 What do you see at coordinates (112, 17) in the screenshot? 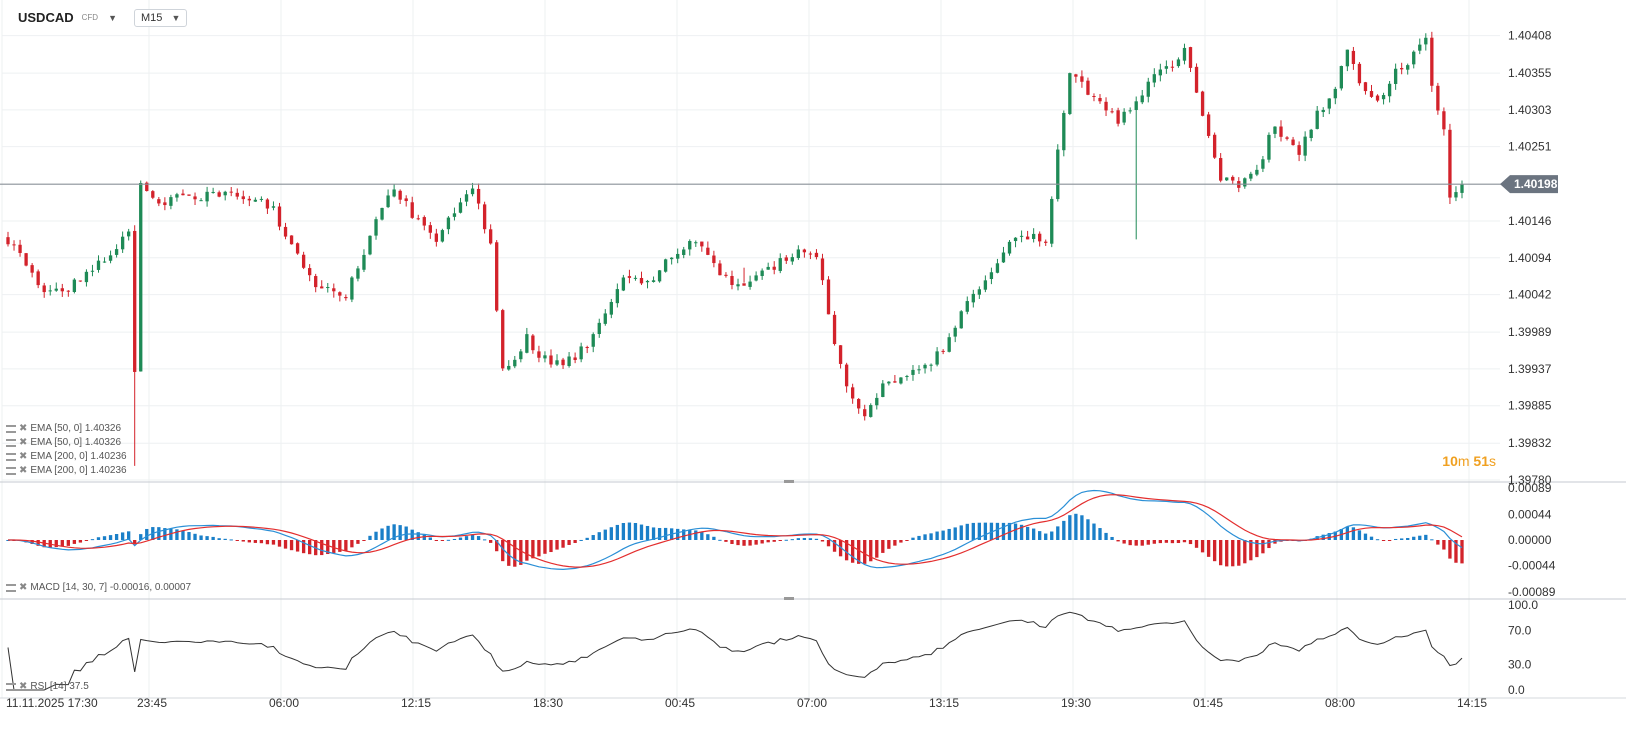
I see `chevron-down-icon: ▼` at bounding box center [112, 17].